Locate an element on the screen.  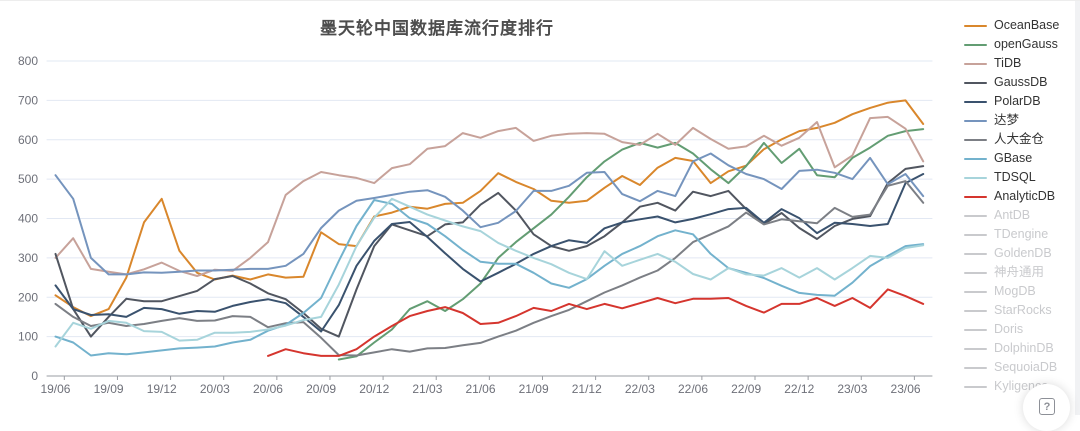
x-axis-label-20/03: 20/03 is located at coordinates (215, 389).